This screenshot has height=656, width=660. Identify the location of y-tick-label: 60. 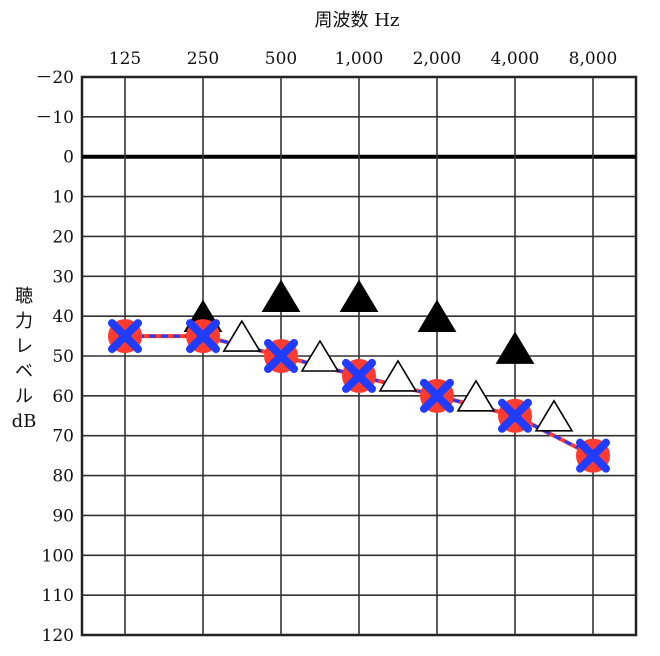
(63, 397).